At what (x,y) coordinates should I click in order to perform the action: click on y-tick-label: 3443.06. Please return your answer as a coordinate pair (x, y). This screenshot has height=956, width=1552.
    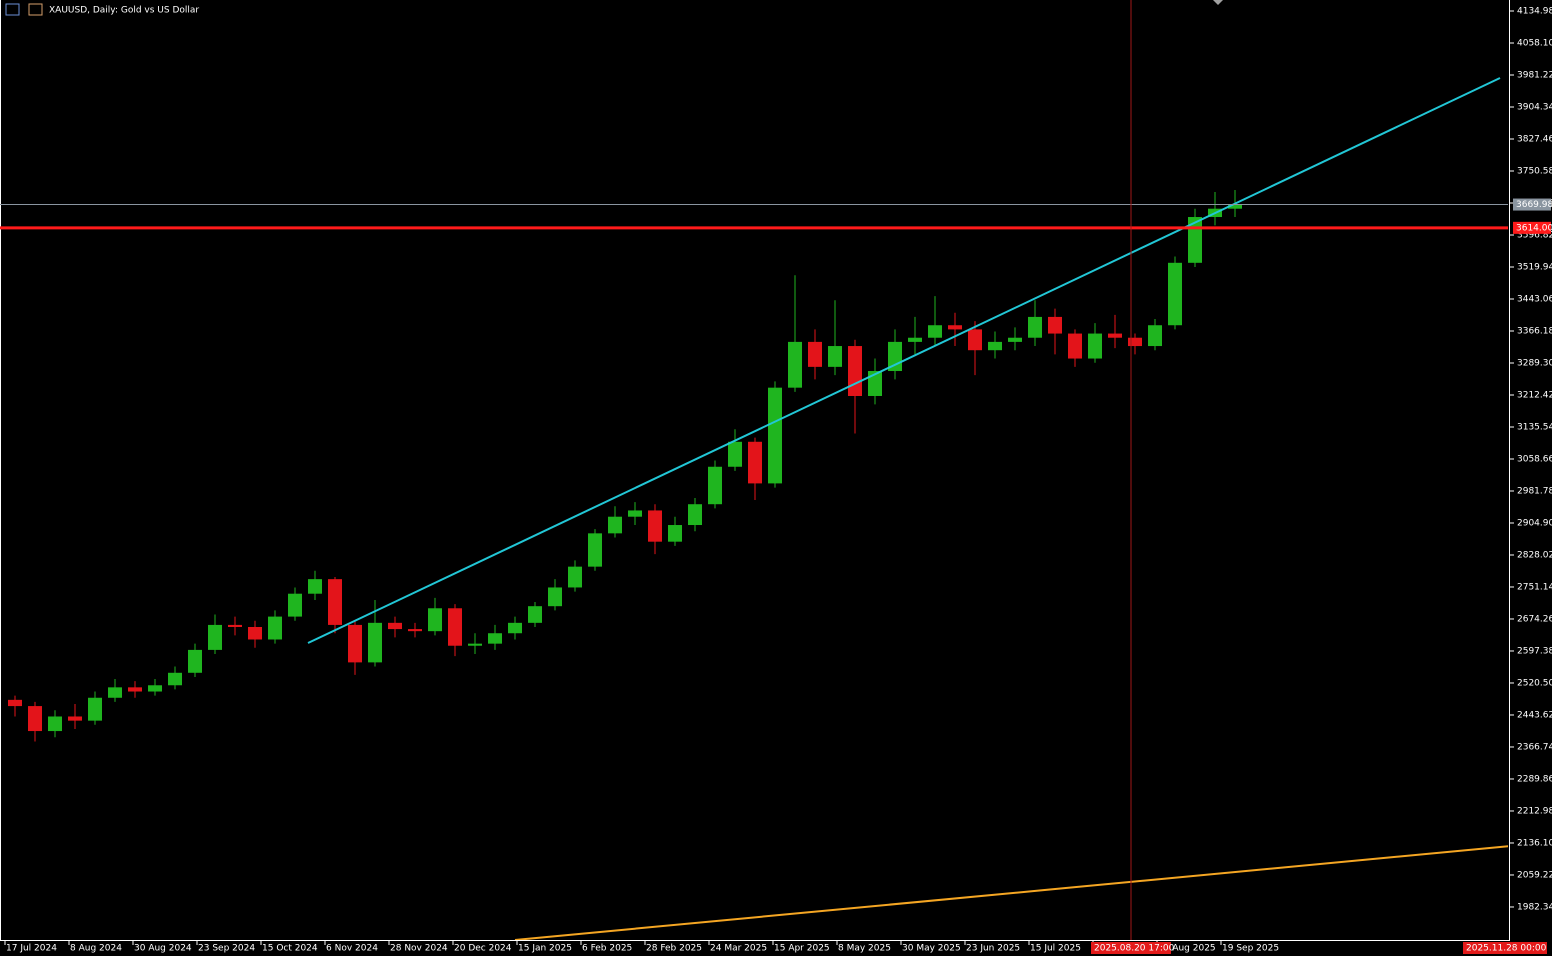
    Looking at the image, I should click on (1534, 299).